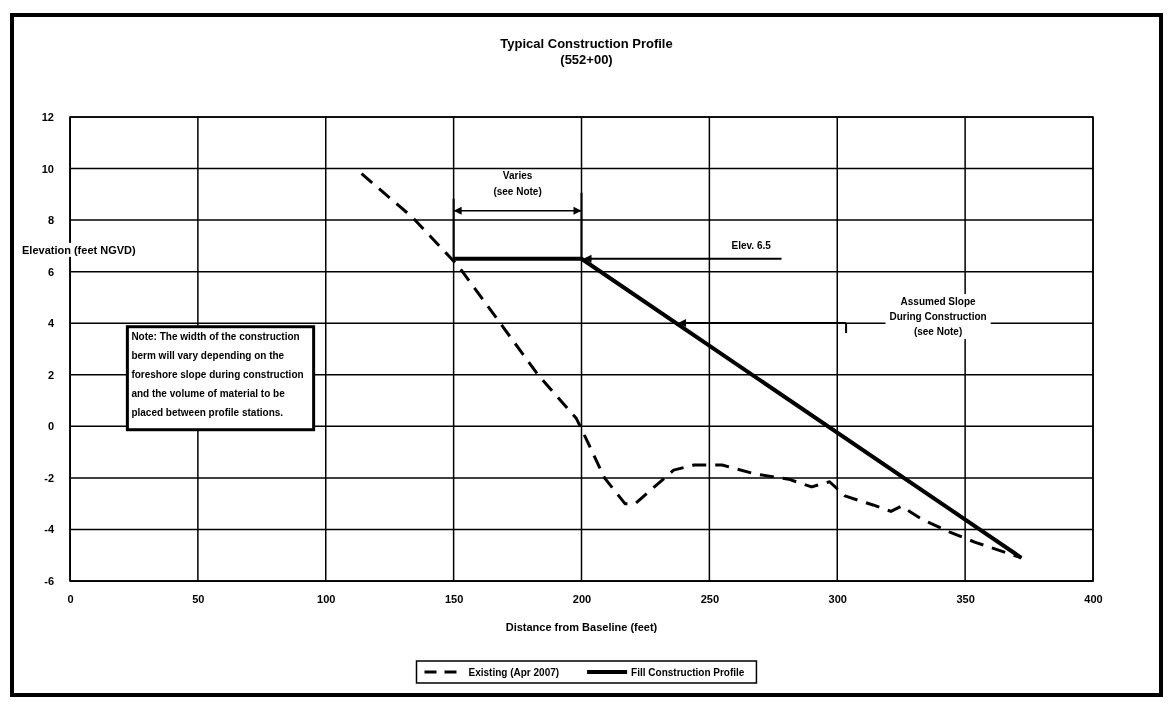  Describe the element at coordinates (47, 117) in the screenshot. I see `y-tick-label: 12` at that location.